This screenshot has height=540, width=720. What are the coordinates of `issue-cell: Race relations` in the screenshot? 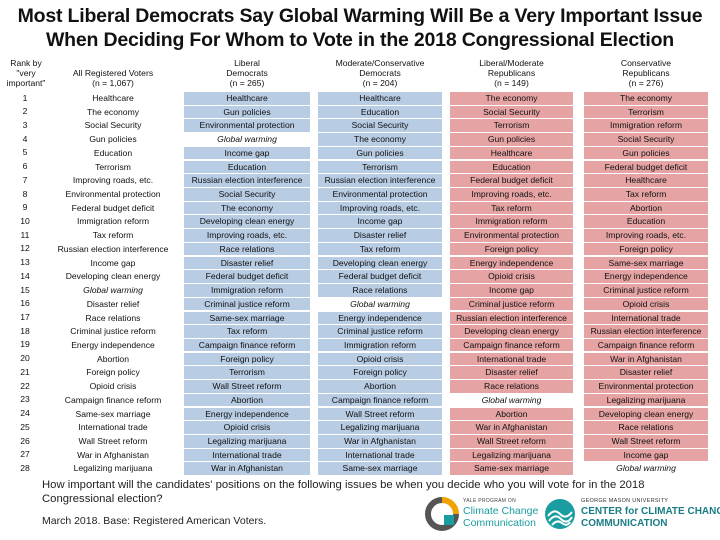 It's located at (380, 290).